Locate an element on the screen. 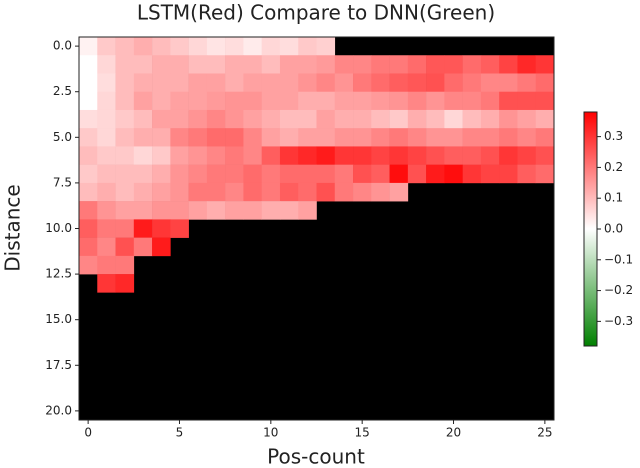  y-tick-label: 2.5 is located at coordinates (62, 91).